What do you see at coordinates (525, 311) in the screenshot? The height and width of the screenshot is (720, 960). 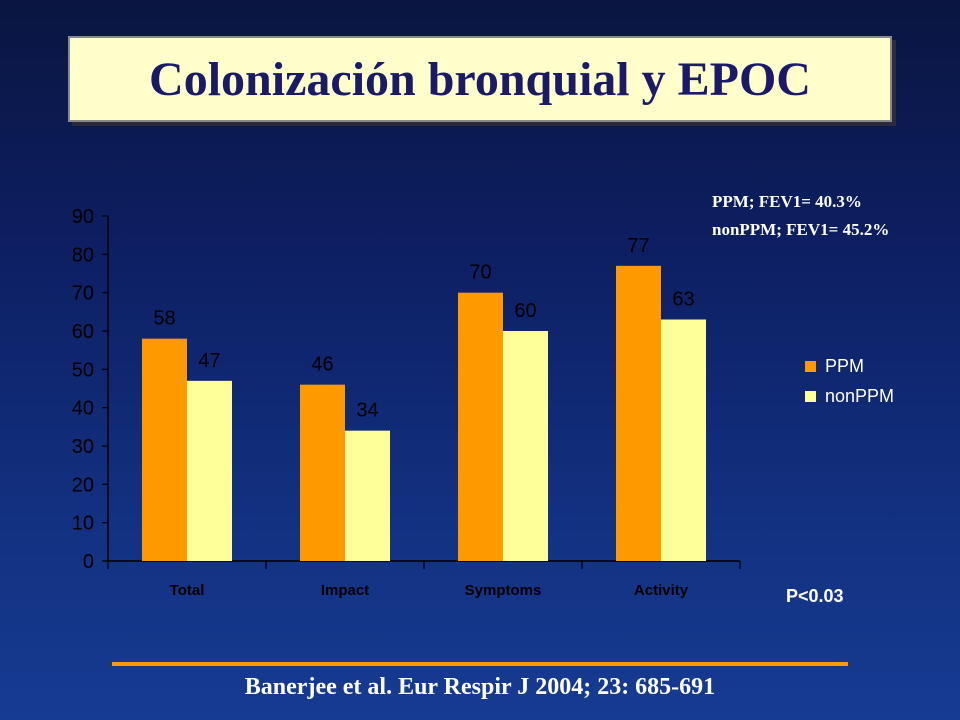 I see `data-label: 60` at bounding box center [525, 311].